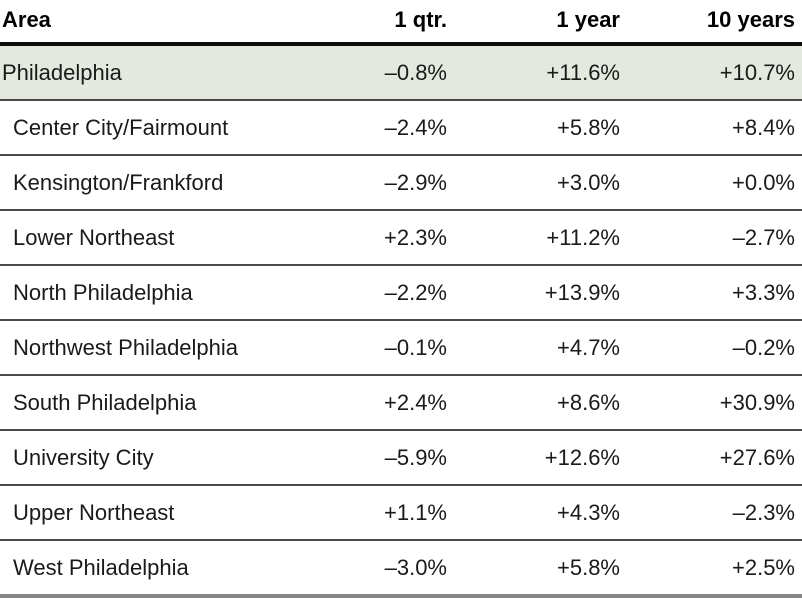 Image resolution: width=802 pixels, height=598 pixels. I want to click on area-cell: Philadelphia, so click(150, 72).